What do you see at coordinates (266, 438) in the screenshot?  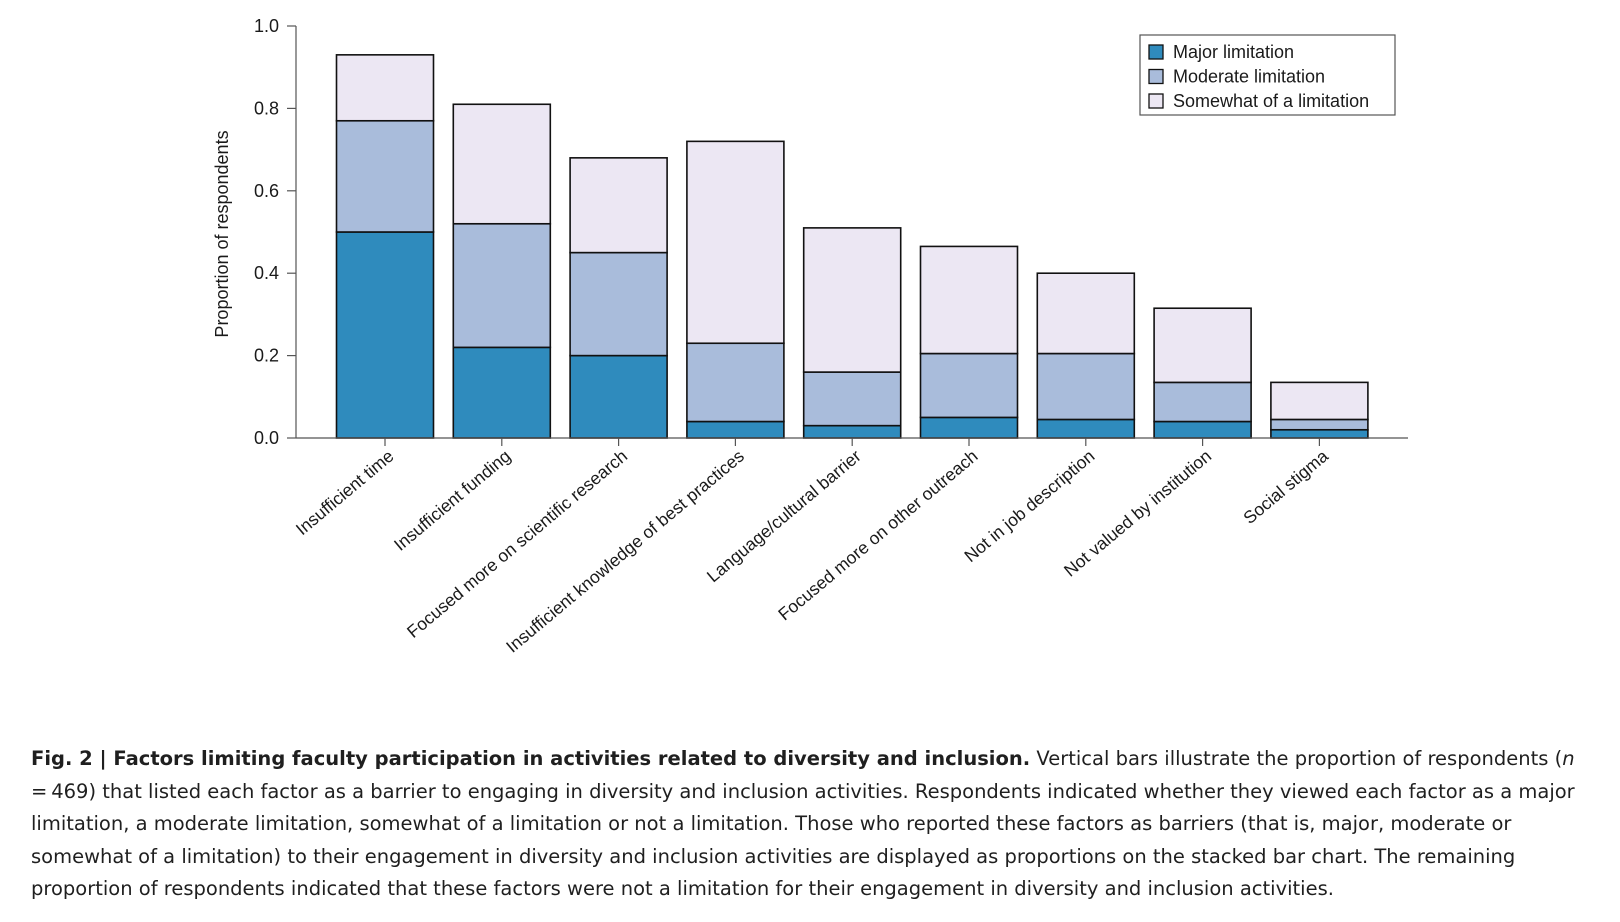 I see `y-tick-label: 0.0` at bounding box center [266, 438].